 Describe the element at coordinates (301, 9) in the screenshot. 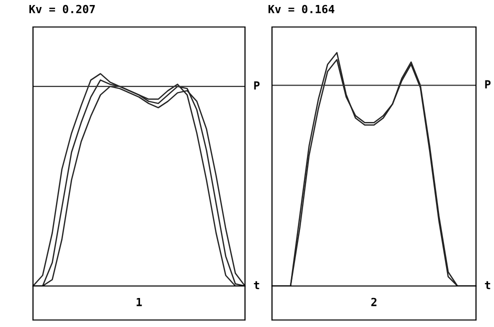

I see `chart-title: Kv = 0.164` at that location.